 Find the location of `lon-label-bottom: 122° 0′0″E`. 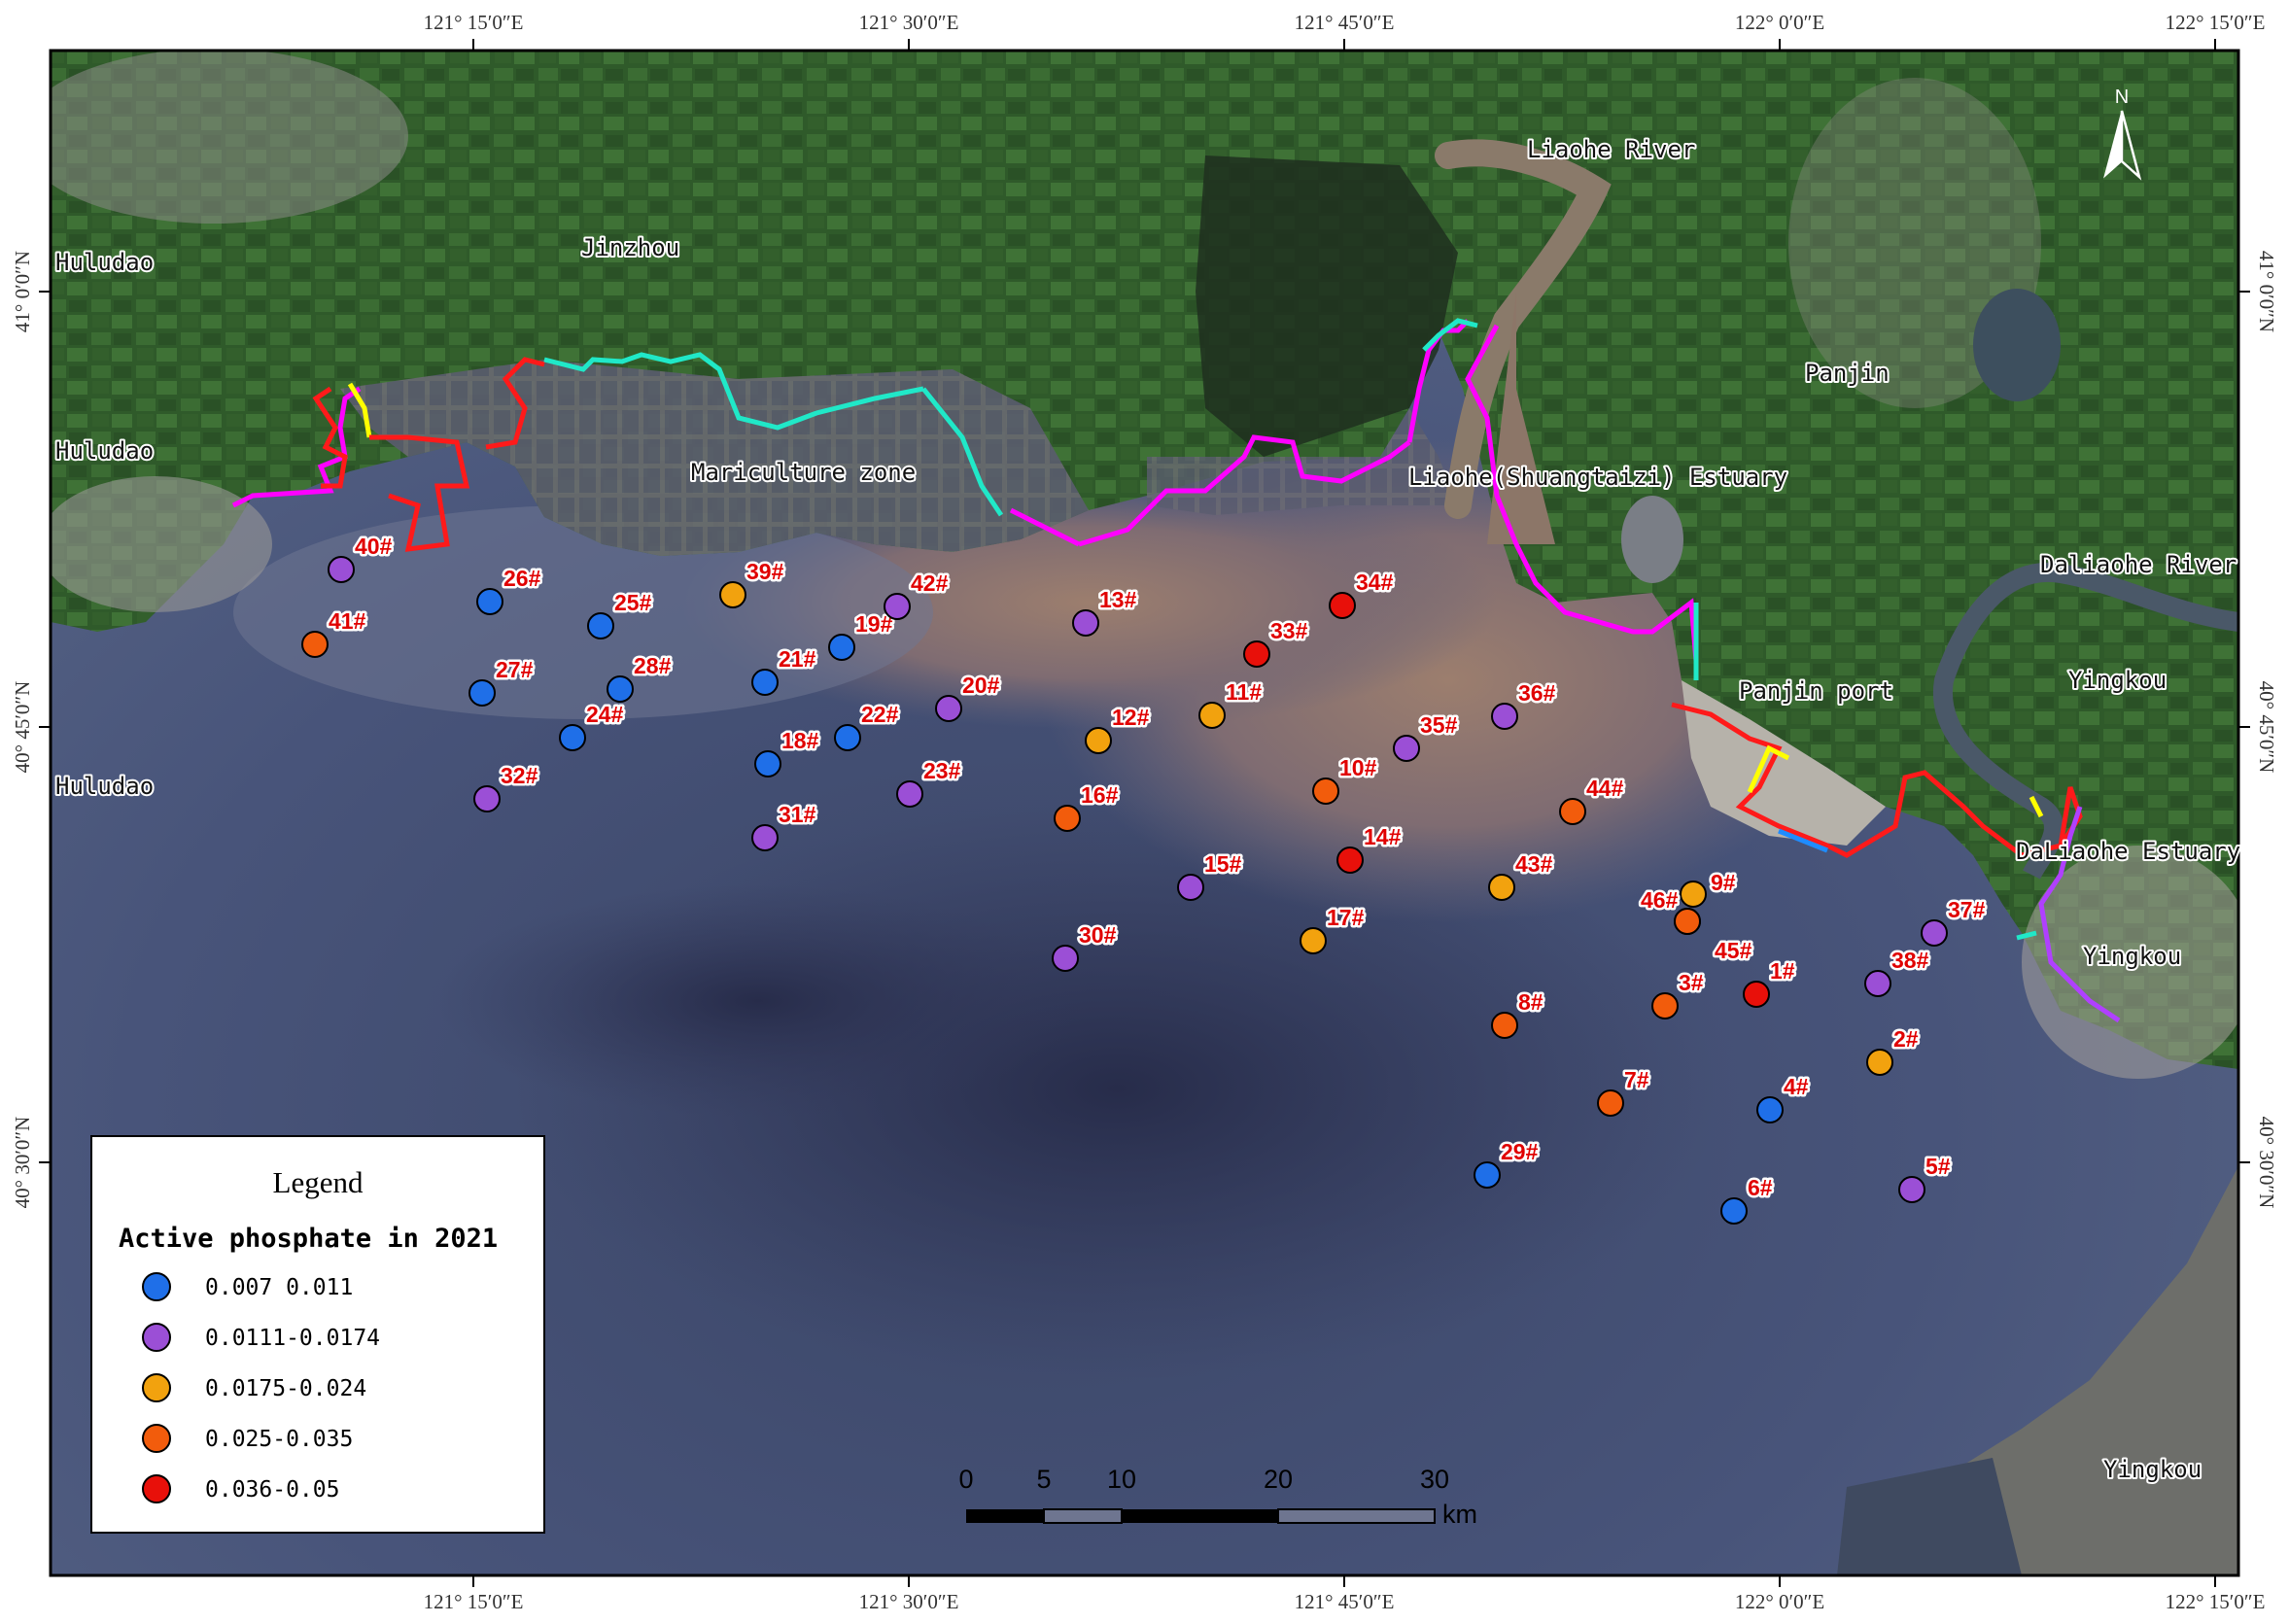

lon-label-bottom: 122° 0′0″E is located at coordinates (1779, 1601).